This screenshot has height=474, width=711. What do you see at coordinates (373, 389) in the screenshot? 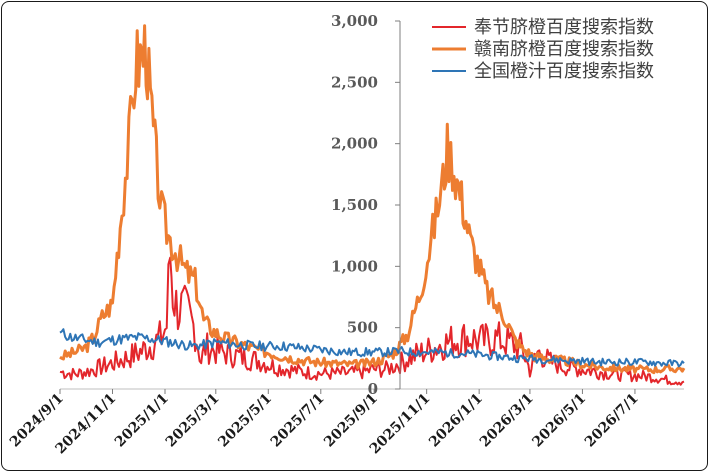
I see `y-tick-label: 0` at bounding box center [373, 389].